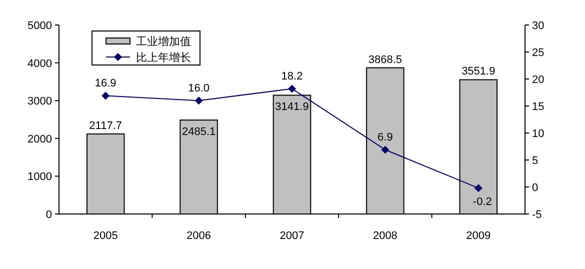 This screenshot has height=269, width=585. What do you see at coordinates (40, 177) in the screenshot?
I see `y-tick-label: 1000` at bounding box center [40, 177].